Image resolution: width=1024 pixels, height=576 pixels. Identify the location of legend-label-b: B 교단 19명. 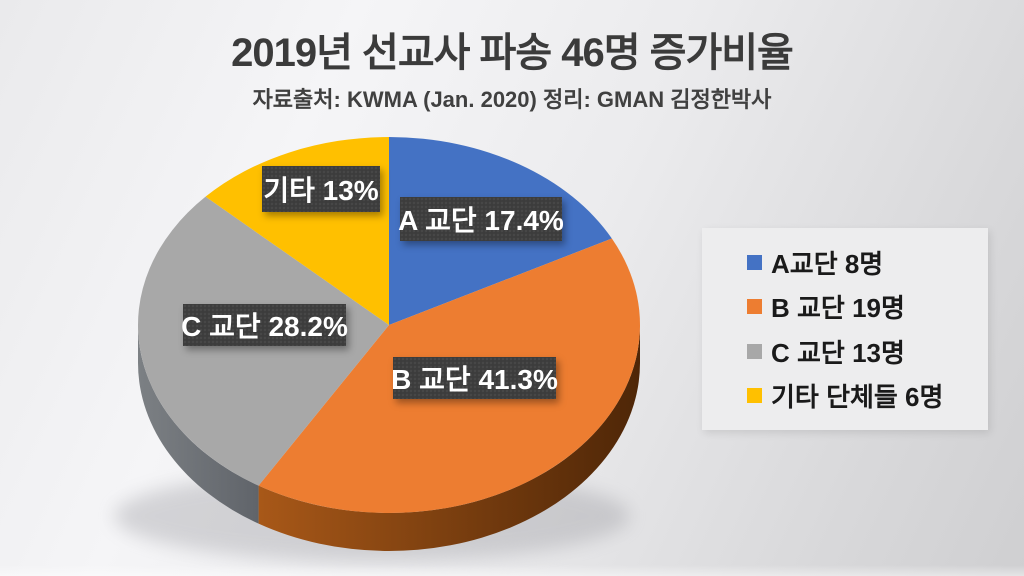
(838, 308).